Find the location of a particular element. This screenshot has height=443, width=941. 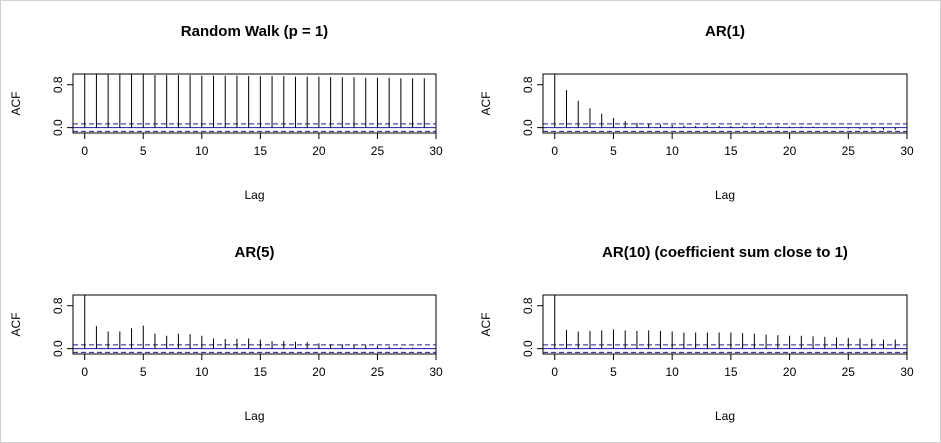

panel-title: AR(1) is located at coordinates (725, 31).